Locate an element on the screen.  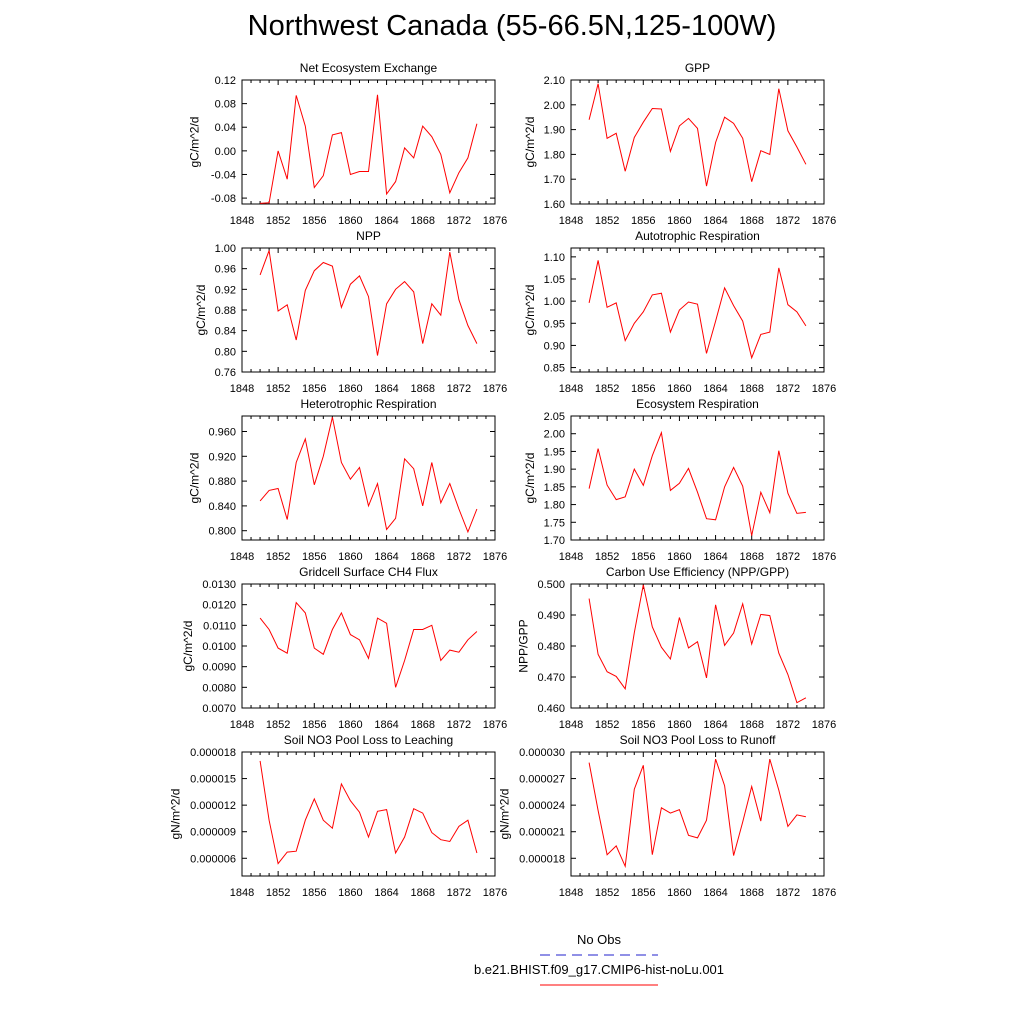
y-tick-label: 0.0090 is located at coordinates (219, 668).